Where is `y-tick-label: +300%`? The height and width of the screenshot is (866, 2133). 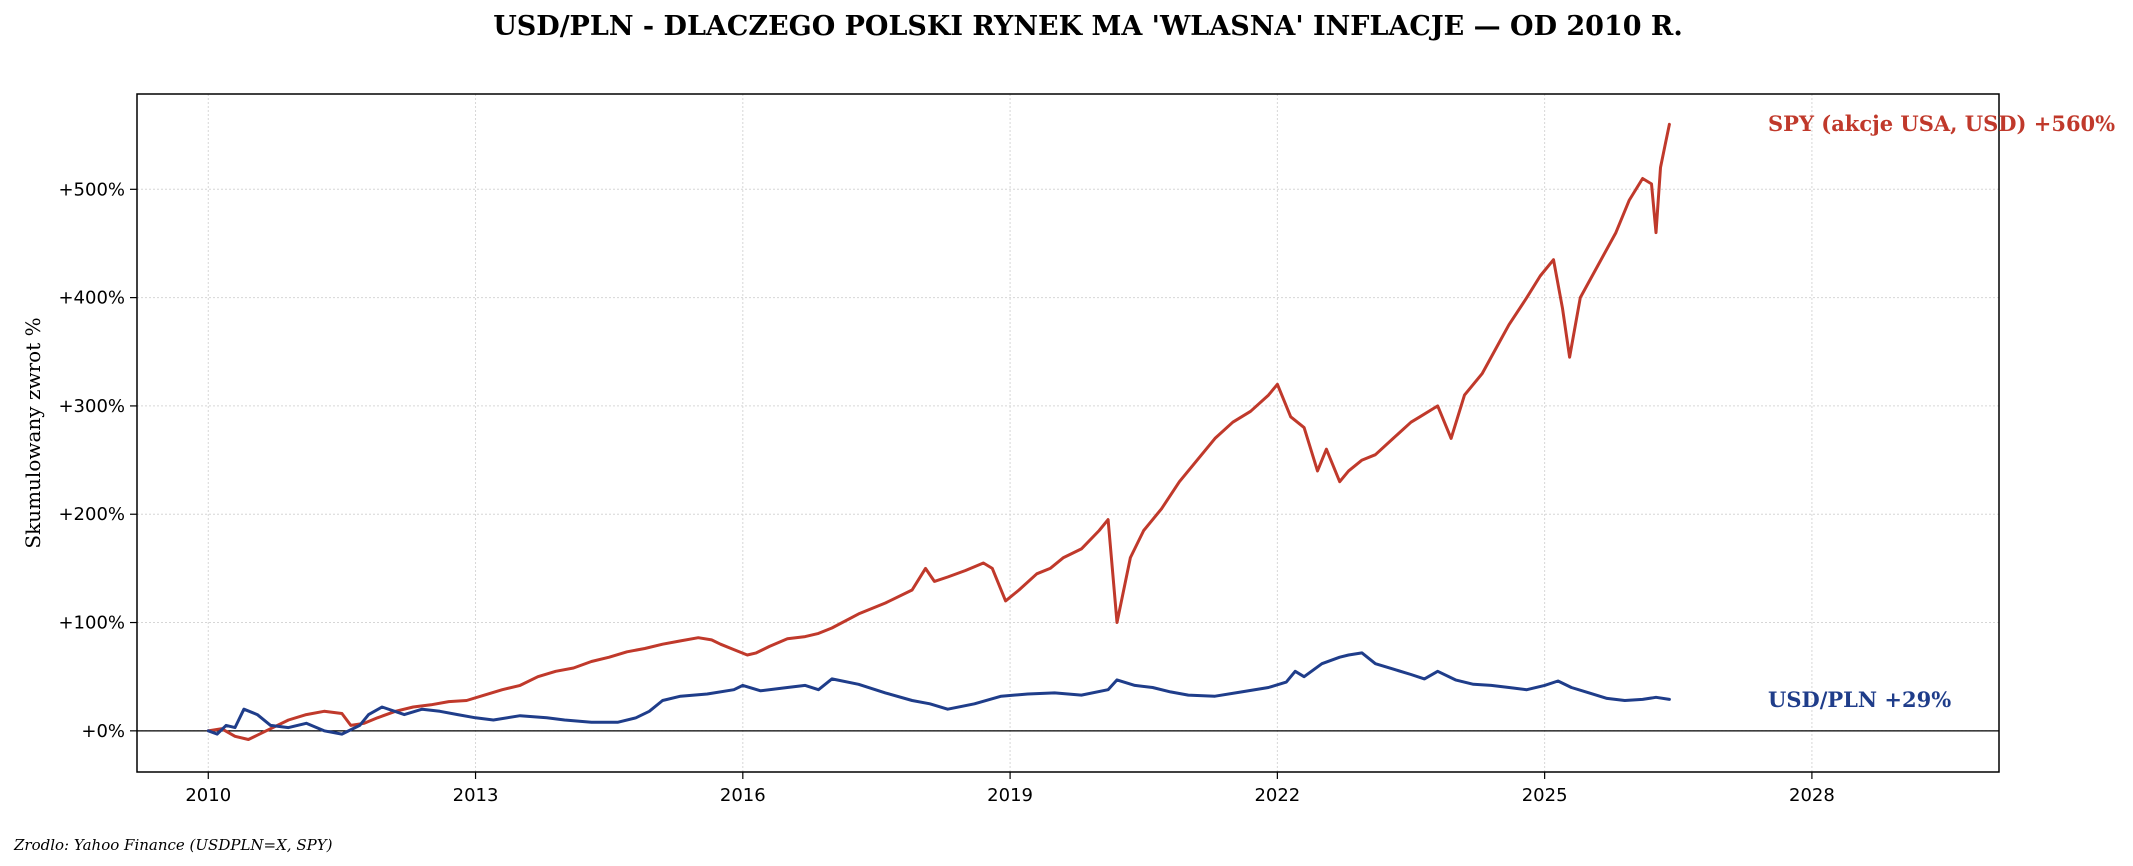
y-tick-label: +300% is located at coordinates (91, 406).